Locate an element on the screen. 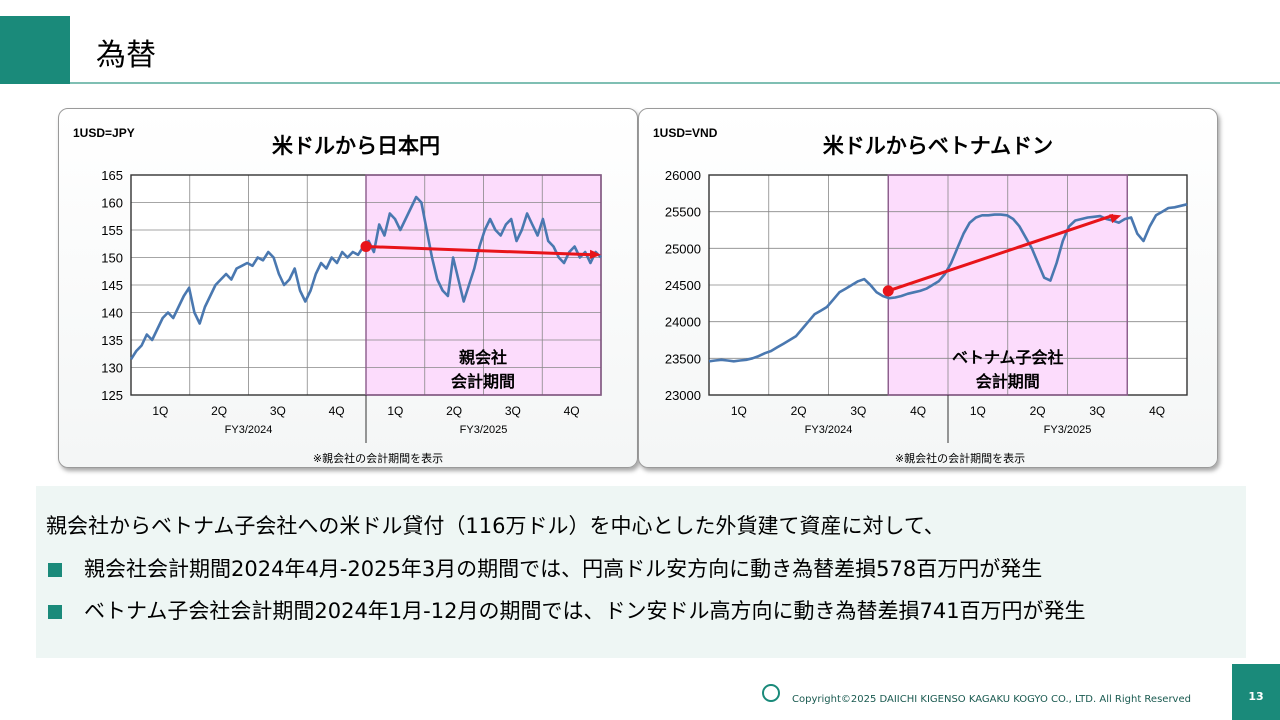 This screenshot has height=720, width=1280. y-tick-label: 155 is located at coordinates (112, 230).